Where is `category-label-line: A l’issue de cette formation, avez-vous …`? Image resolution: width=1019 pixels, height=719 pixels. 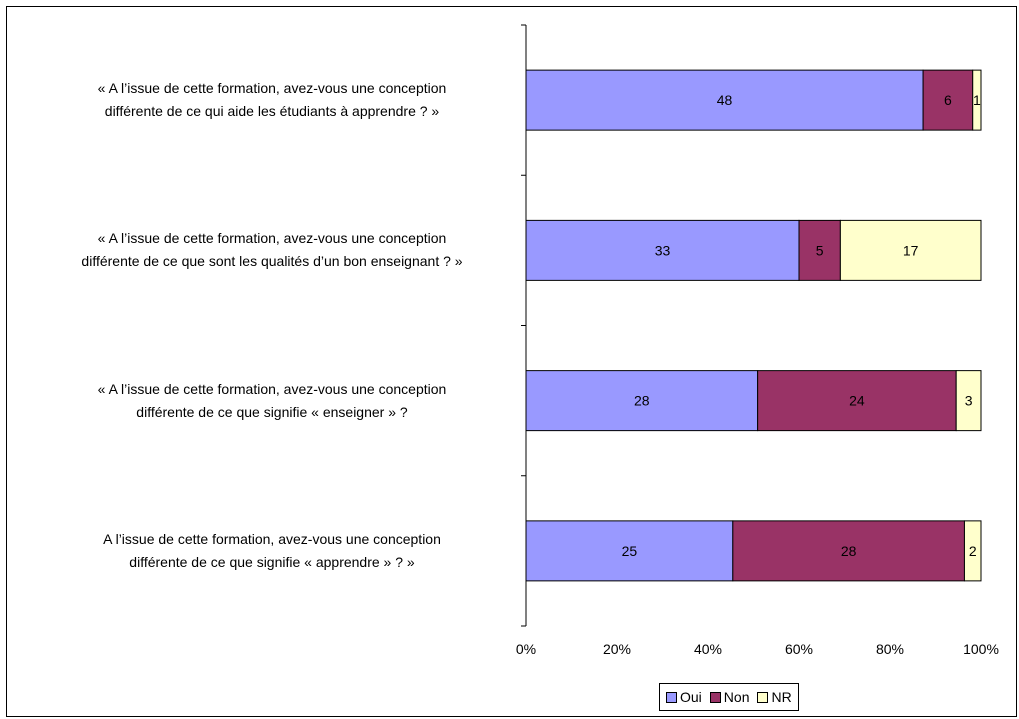 category-label-line: A l’issue de cette formation, avez-vous … is located at coordinates (272, 538).